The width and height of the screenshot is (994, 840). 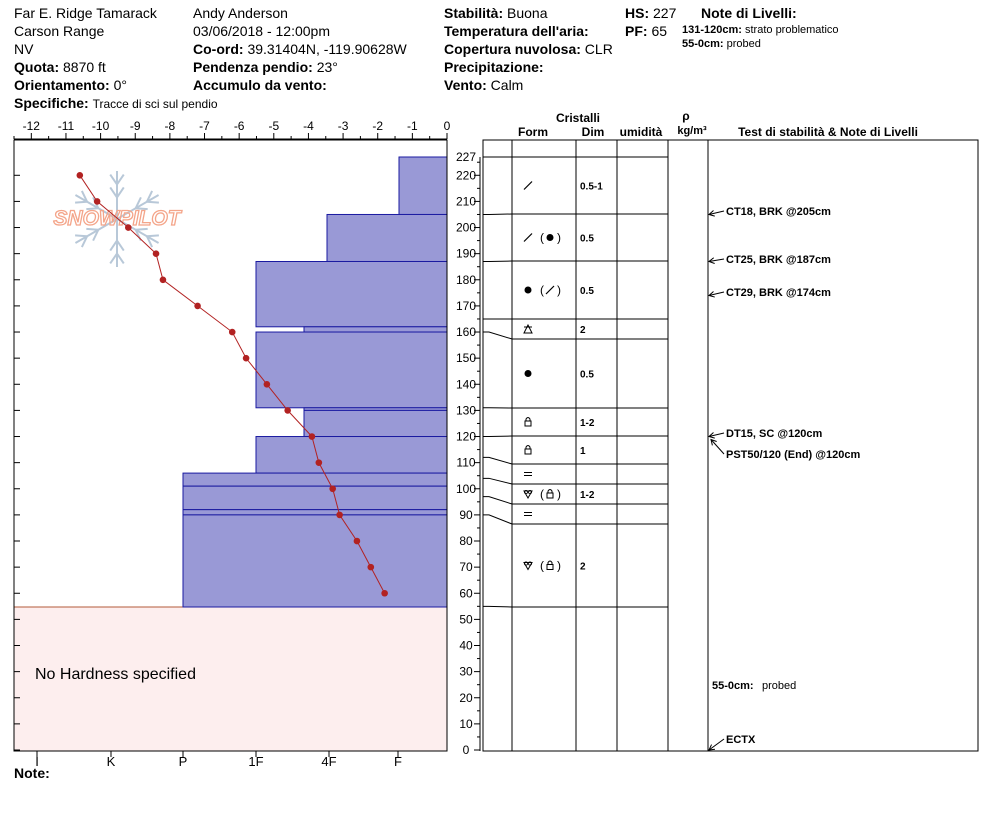 I want to click on temp-tick-label: -1, so click(x=412, y=126).